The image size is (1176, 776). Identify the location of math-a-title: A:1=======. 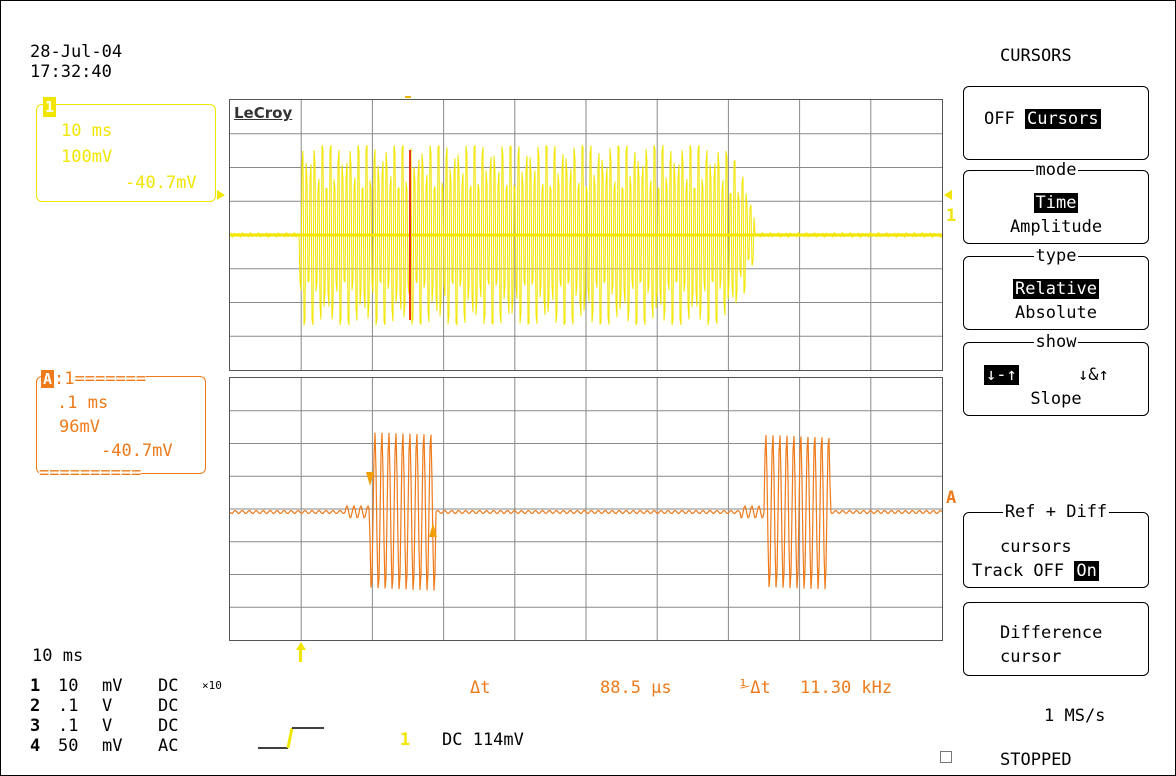
(94, 379).